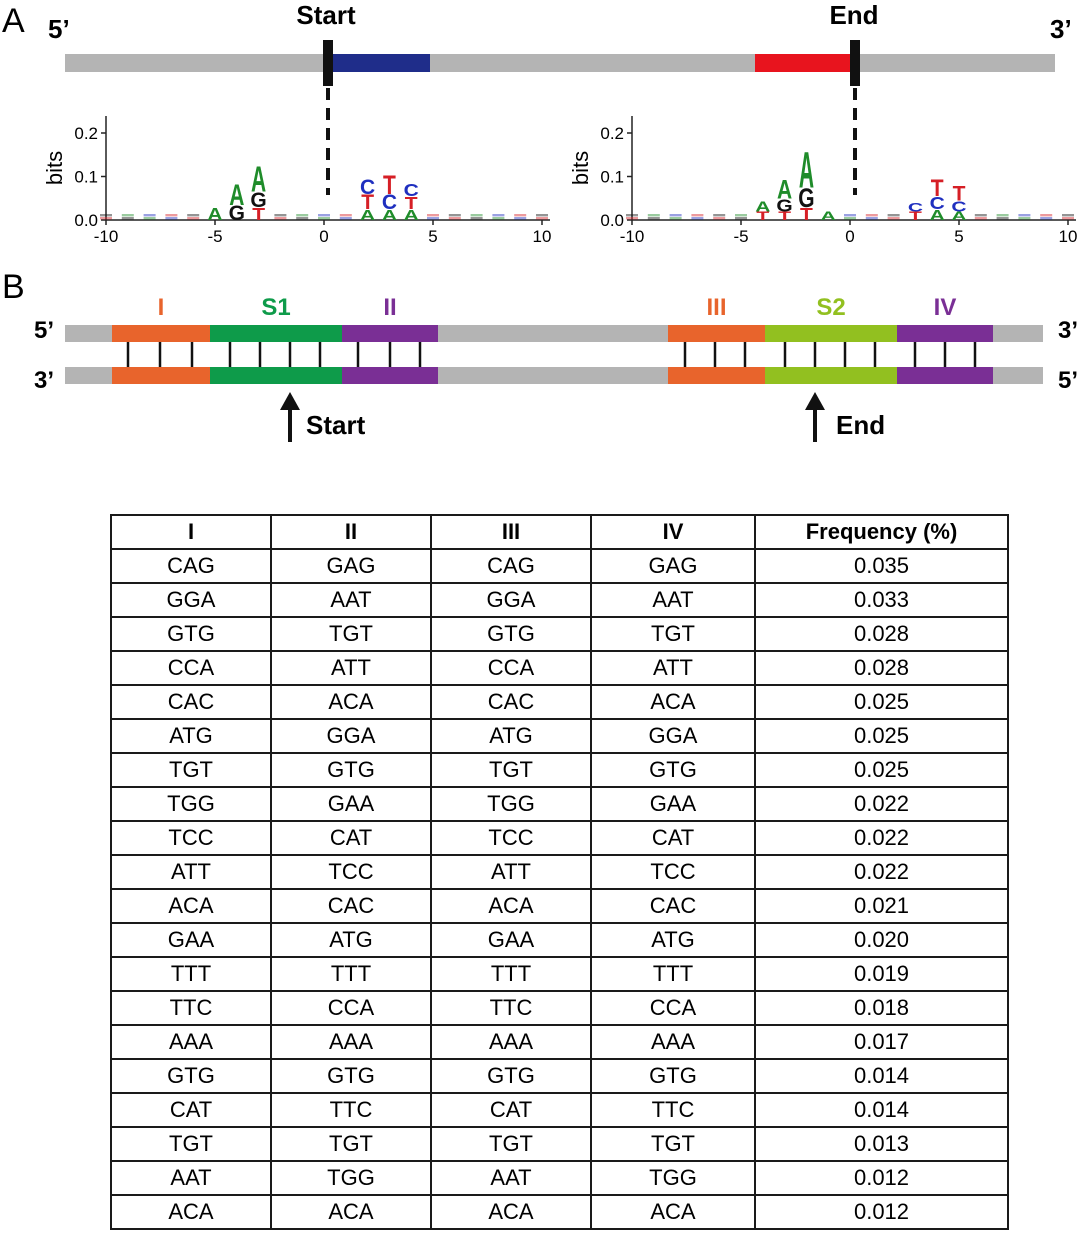 Image resolution: width=1080 pixels, height=1233 pixels. Describe the element at coordinates (161, 375) in the screenshot. I see `segment-i-bottom` at that location.